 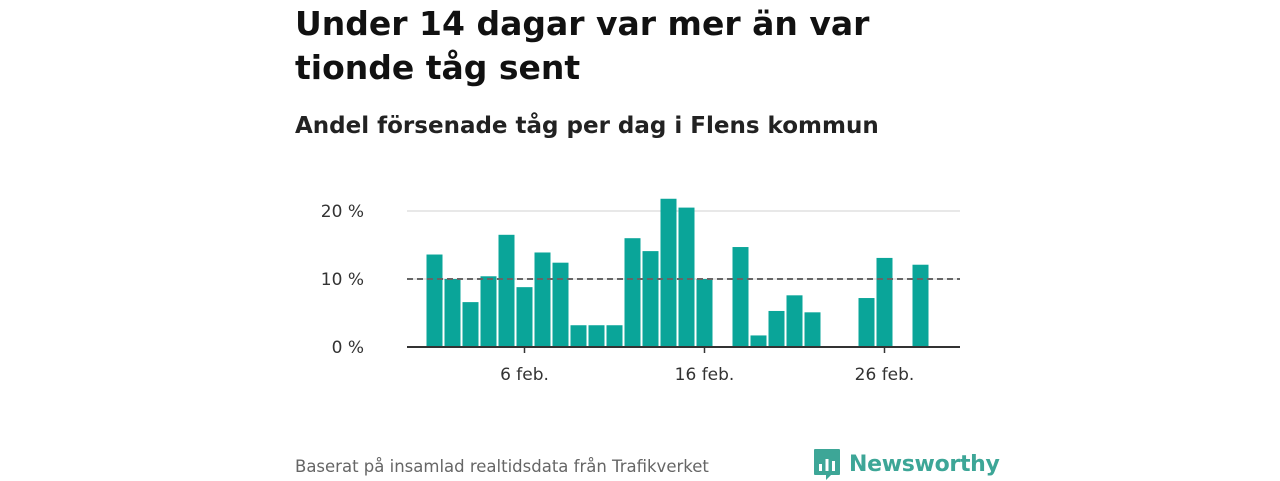 I want to click on brand: Newsworthy, so click(x=906, y=464).